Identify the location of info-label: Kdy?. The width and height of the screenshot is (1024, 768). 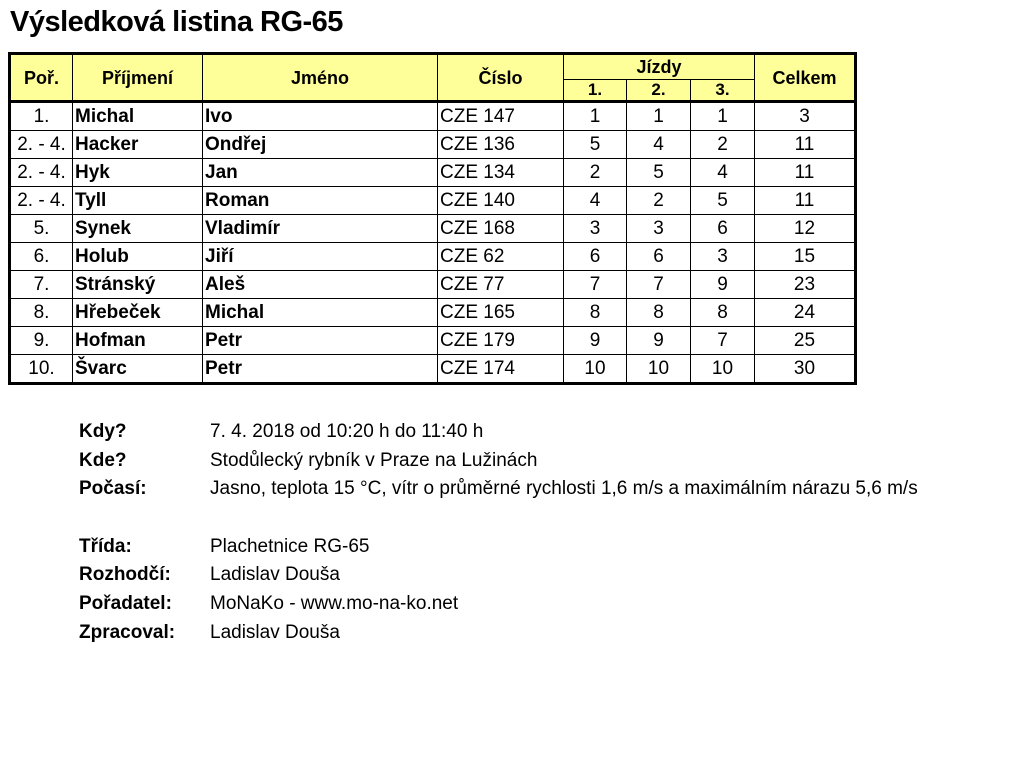
(103, 431).